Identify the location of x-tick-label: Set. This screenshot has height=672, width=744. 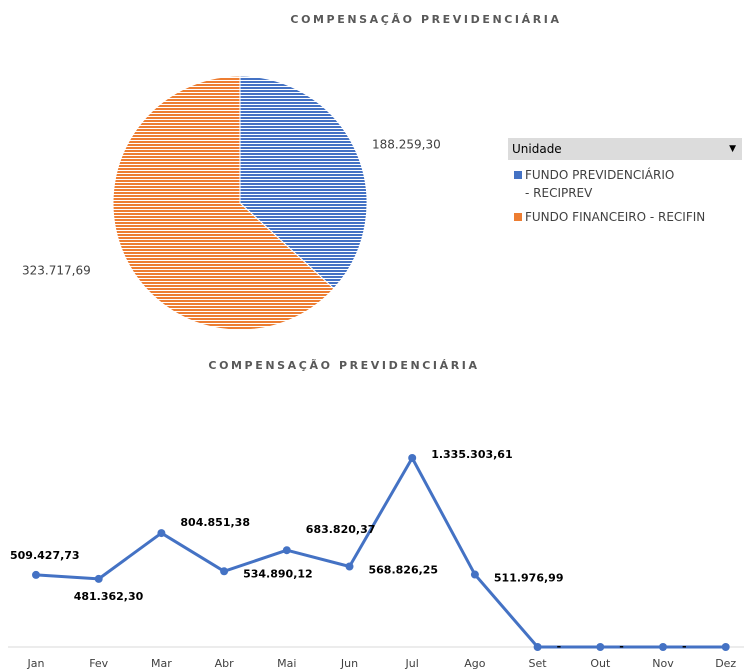
(538, 663).